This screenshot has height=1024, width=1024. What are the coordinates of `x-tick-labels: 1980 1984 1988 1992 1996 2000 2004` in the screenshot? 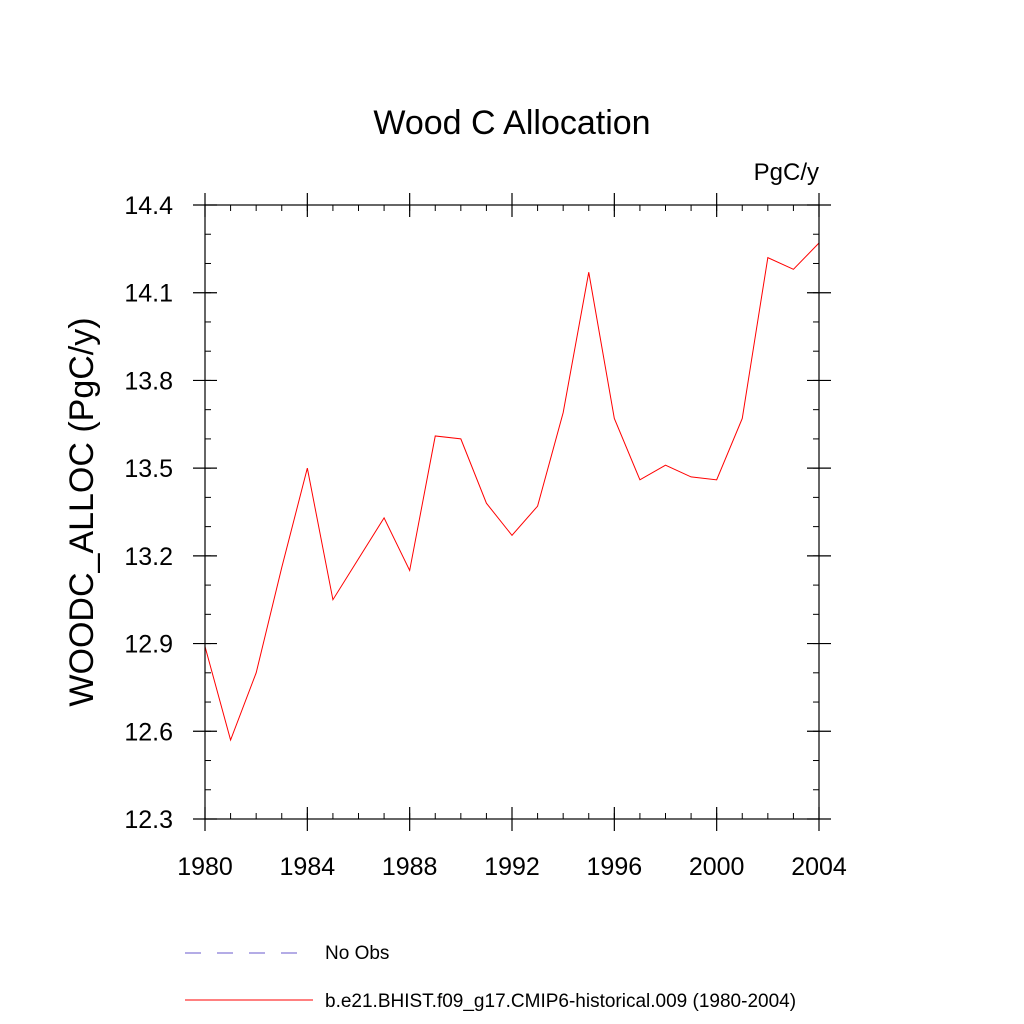 It's located at (512, 867).